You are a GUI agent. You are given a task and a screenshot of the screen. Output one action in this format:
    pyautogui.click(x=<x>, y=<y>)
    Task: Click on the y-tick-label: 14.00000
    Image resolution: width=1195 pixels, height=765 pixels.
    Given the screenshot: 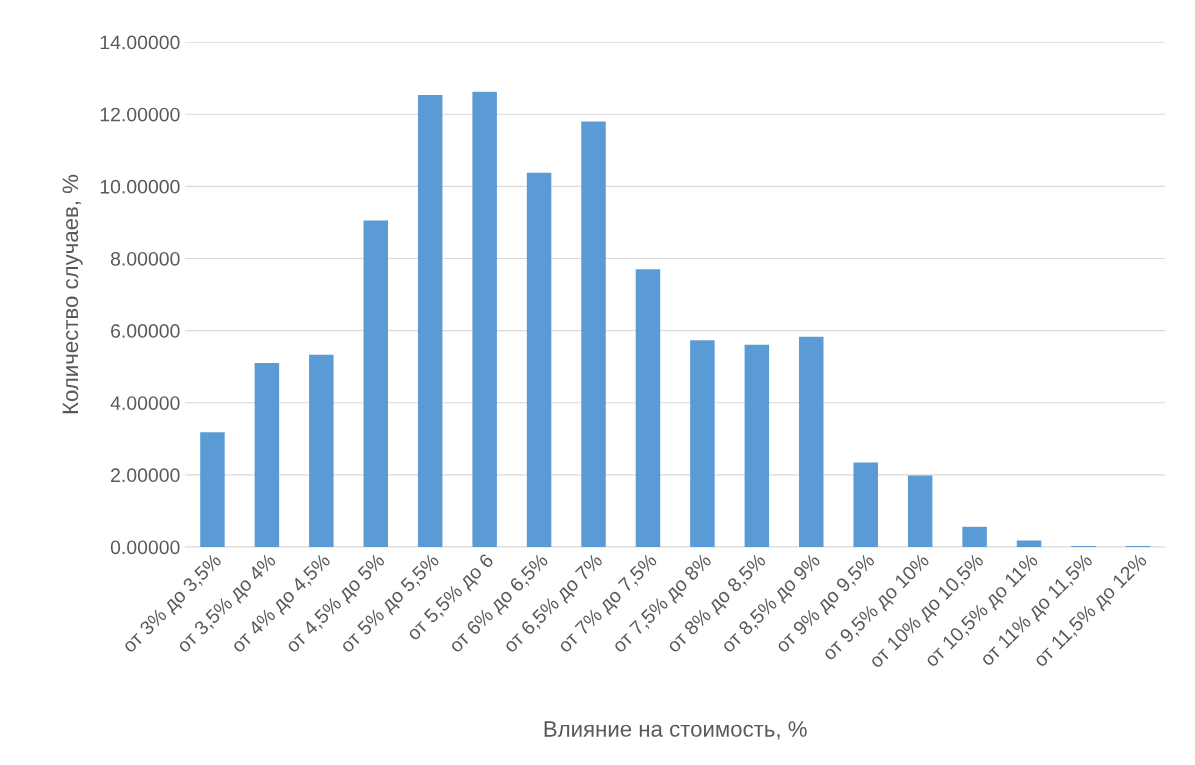 What is the action you would take?
    pyautogui.click(x=140, y=42)
    